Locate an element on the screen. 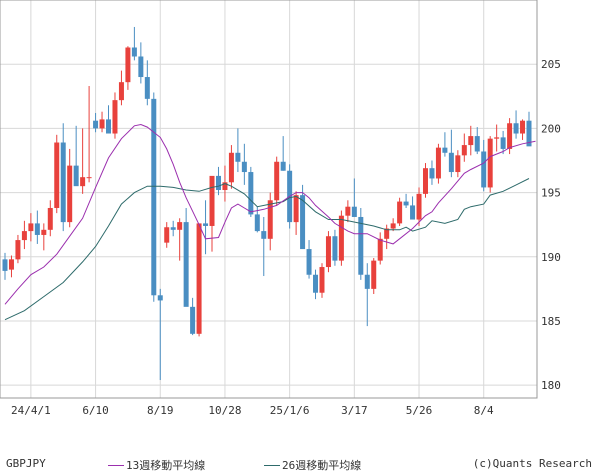 The width and height of the screenshot is (600, 475). ma26-legend-label: 26週移動平均線 is located at coordinates (322, 465).